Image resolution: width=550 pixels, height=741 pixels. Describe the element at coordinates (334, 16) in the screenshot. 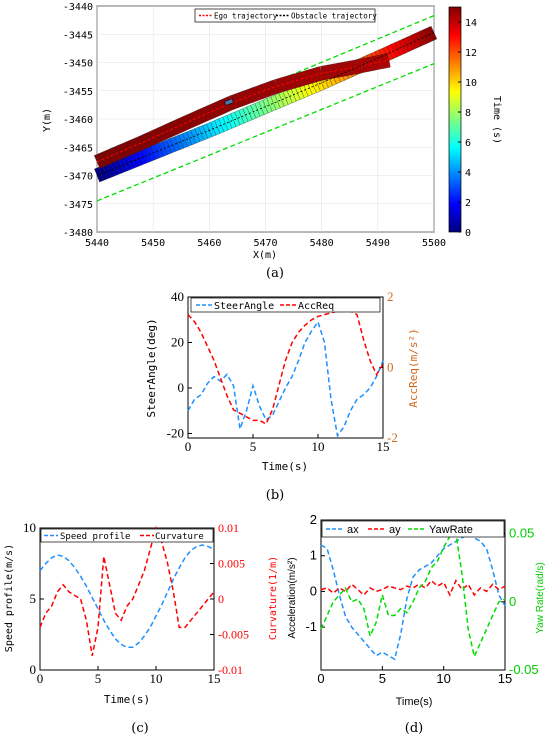

I see `legend-obstacle-label: Obstacle trajectory` at that location.